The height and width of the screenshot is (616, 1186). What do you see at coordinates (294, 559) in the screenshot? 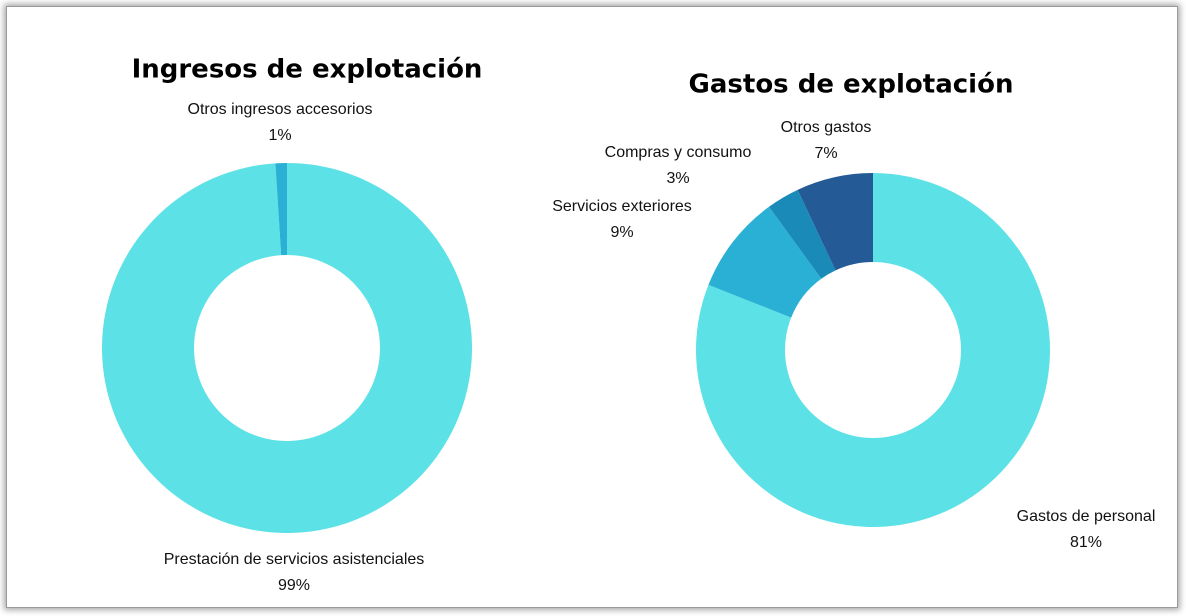
I see `slice-label: Prestación de servicios asistenciales` at bounding box center [294, 559].